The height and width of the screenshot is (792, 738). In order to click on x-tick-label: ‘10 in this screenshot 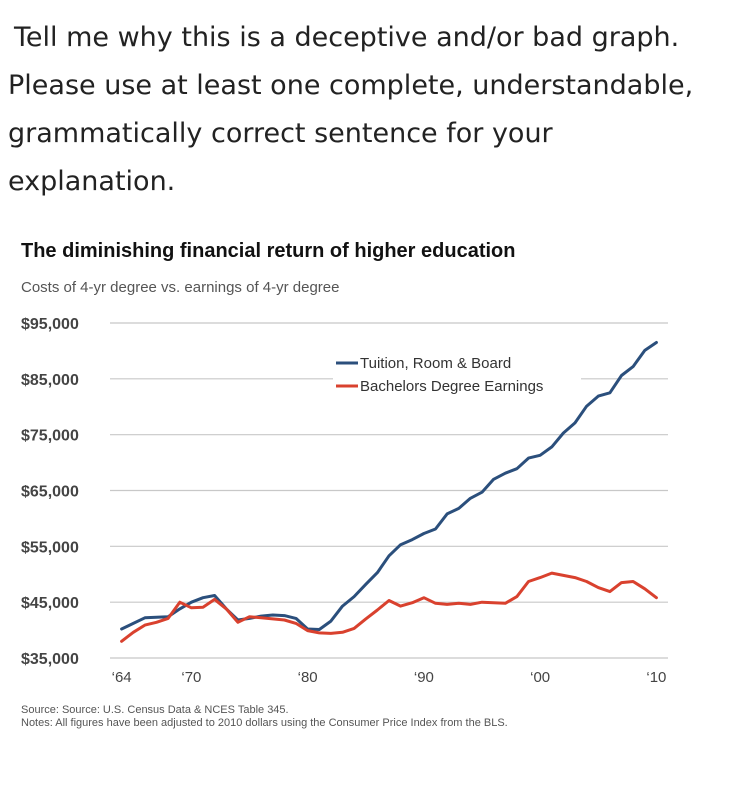, I will do `click(656, 677)`.